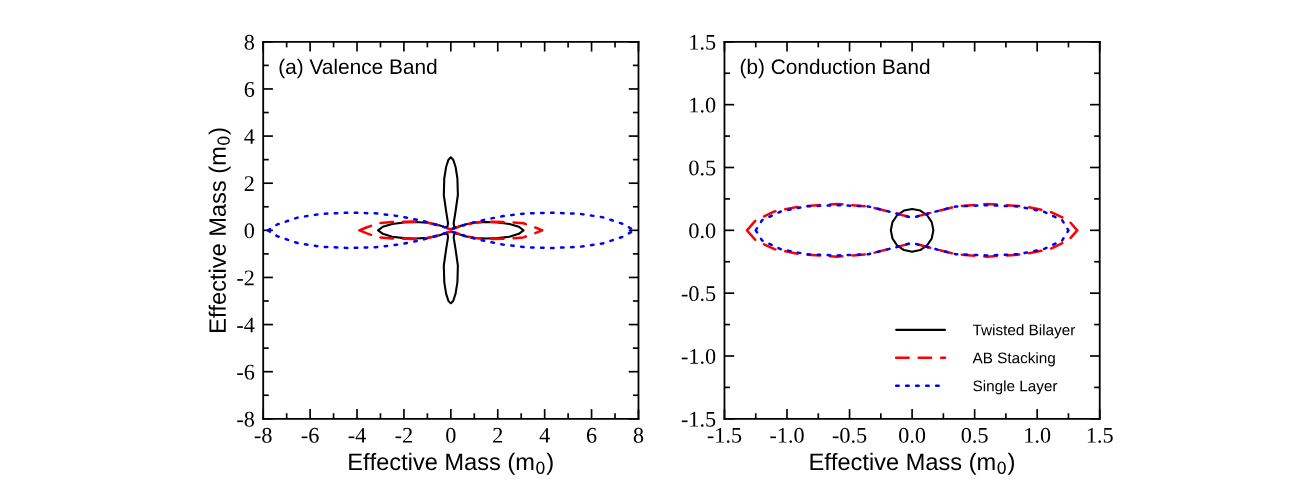 This screenshot has height=498, width=1303. Describe the element at coordinates (1038, 435) in the screenshot. I see `x-tick-label: 1.0` at that location.